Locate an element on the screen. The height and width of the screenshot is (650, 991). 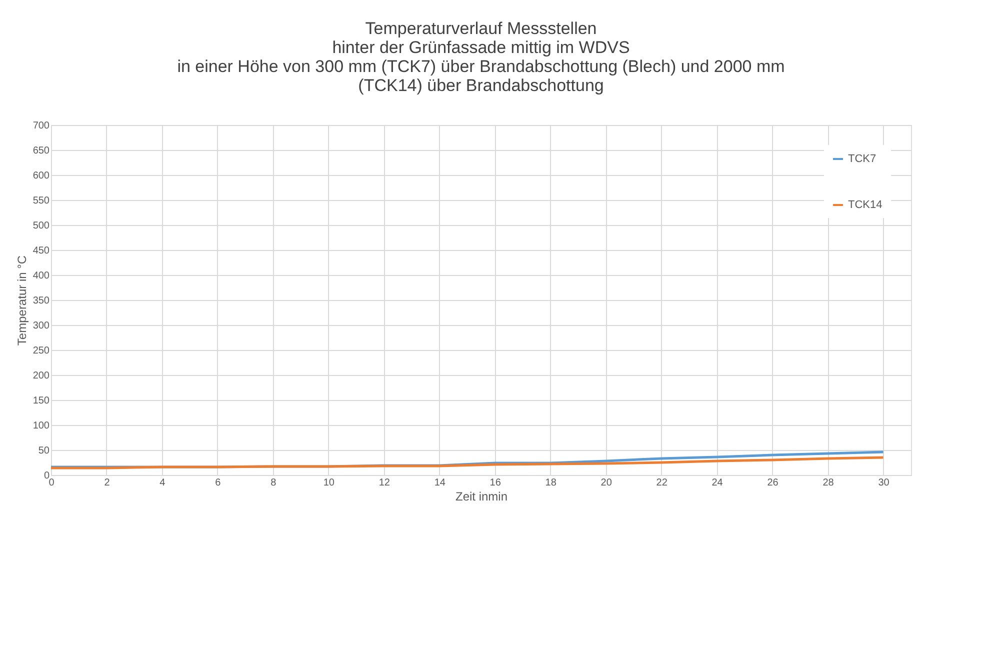
y-tick-label: 0 is located at coordinates (47, 476).